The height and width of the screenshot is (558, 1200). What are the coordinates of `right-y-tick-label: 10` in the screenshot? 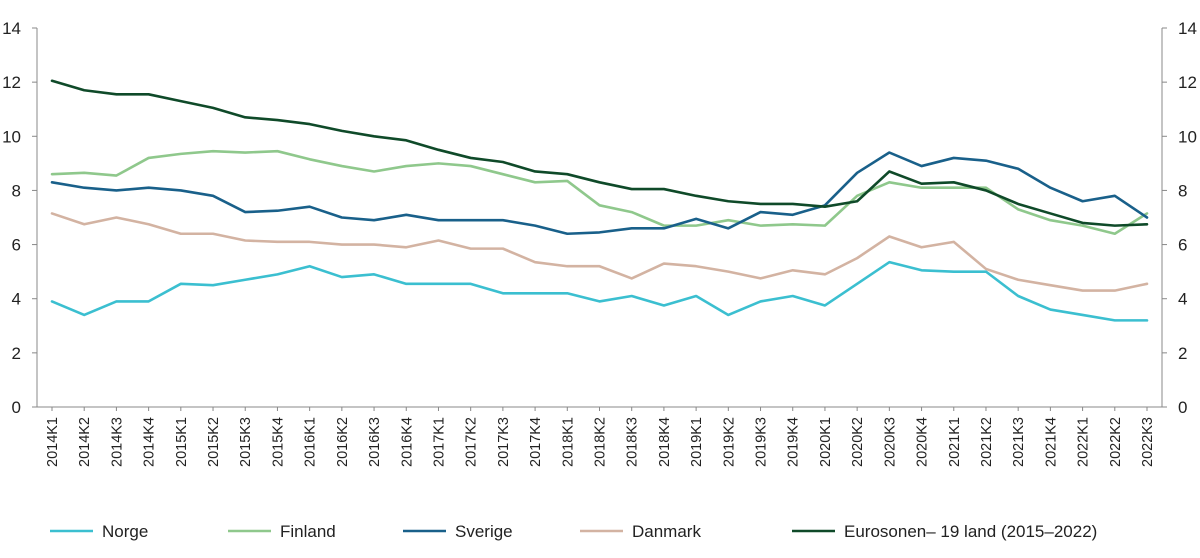 It's located at (1187, 136).